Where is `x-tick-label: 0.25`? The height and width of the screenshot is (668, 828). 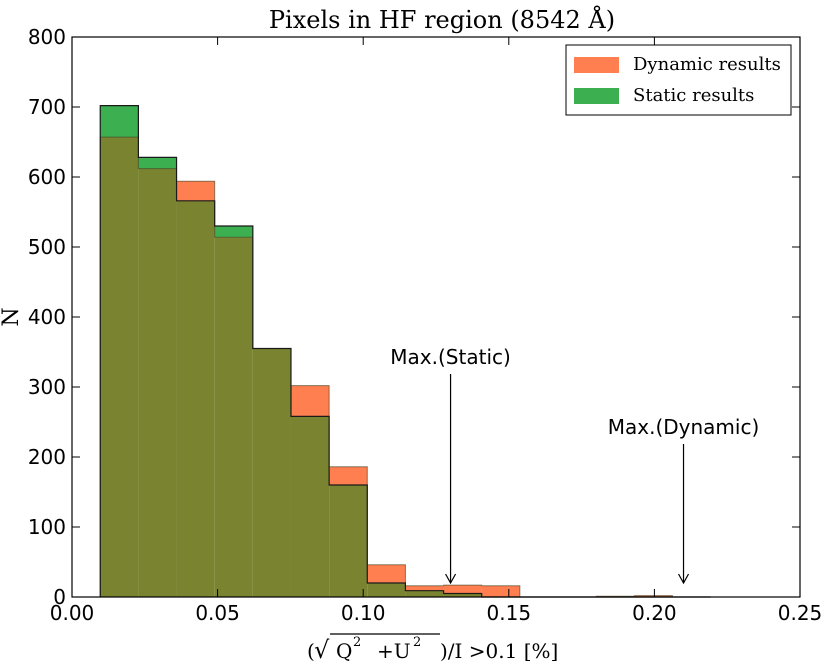
x-tick-label: 0.25 is located at coordinates (800, 613).